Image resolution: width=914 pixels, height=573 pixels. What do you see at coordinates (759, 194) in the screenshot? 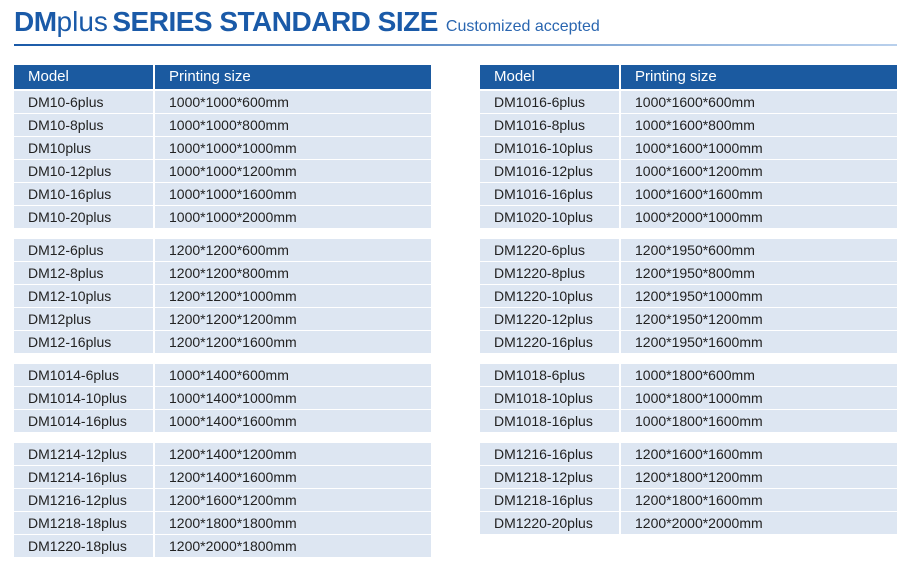
I see `size-cell: 1000*1600*1600mm` at bounding box center [759, 194].